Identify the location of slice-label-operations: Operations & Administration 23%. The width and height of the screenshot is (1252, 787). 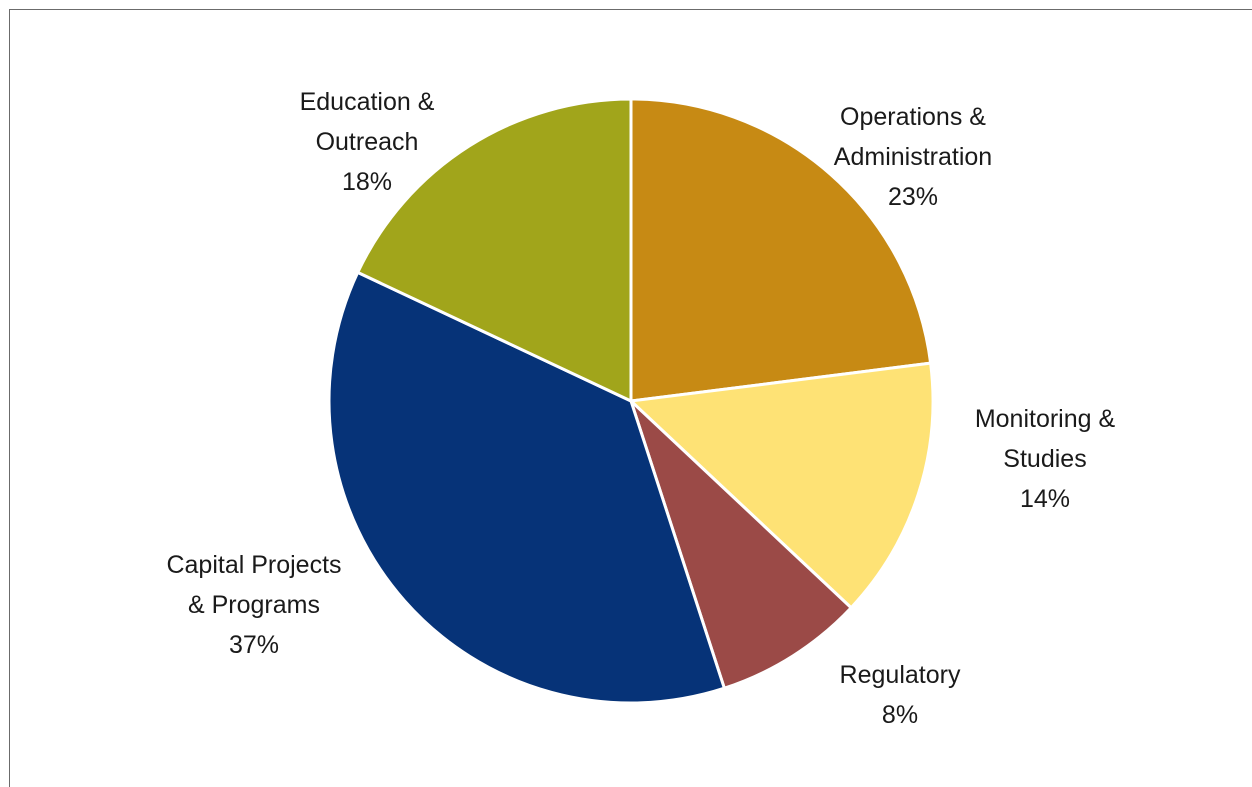
(913, 157).